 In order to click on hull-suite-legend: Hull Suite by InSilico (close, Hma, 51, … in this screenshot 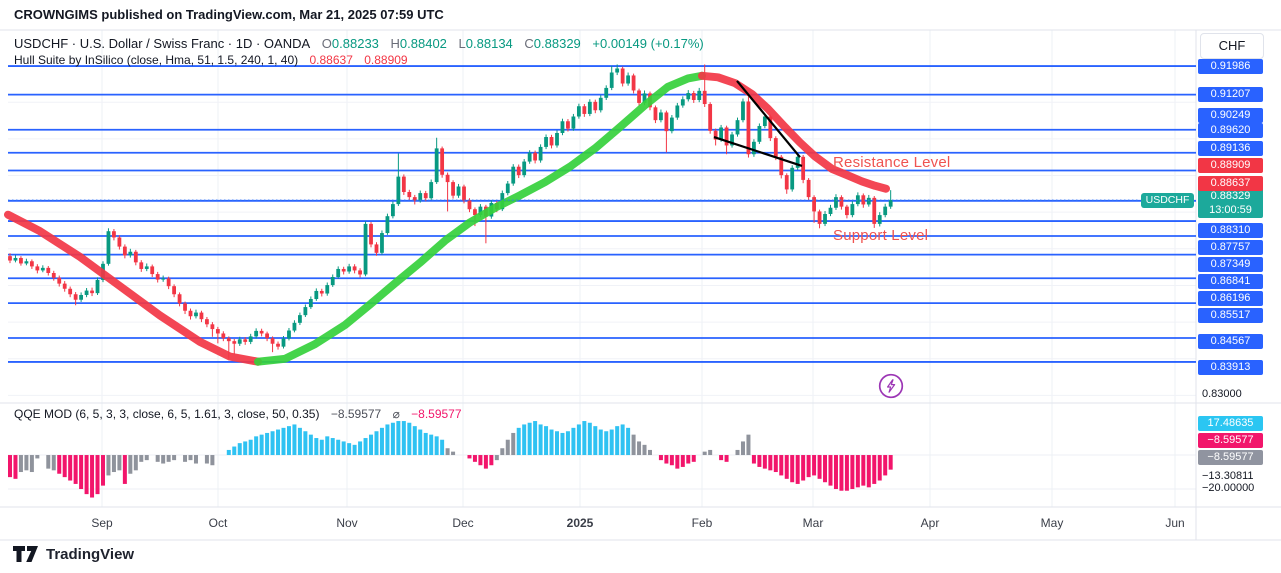, I will do `click(211, 60)`.